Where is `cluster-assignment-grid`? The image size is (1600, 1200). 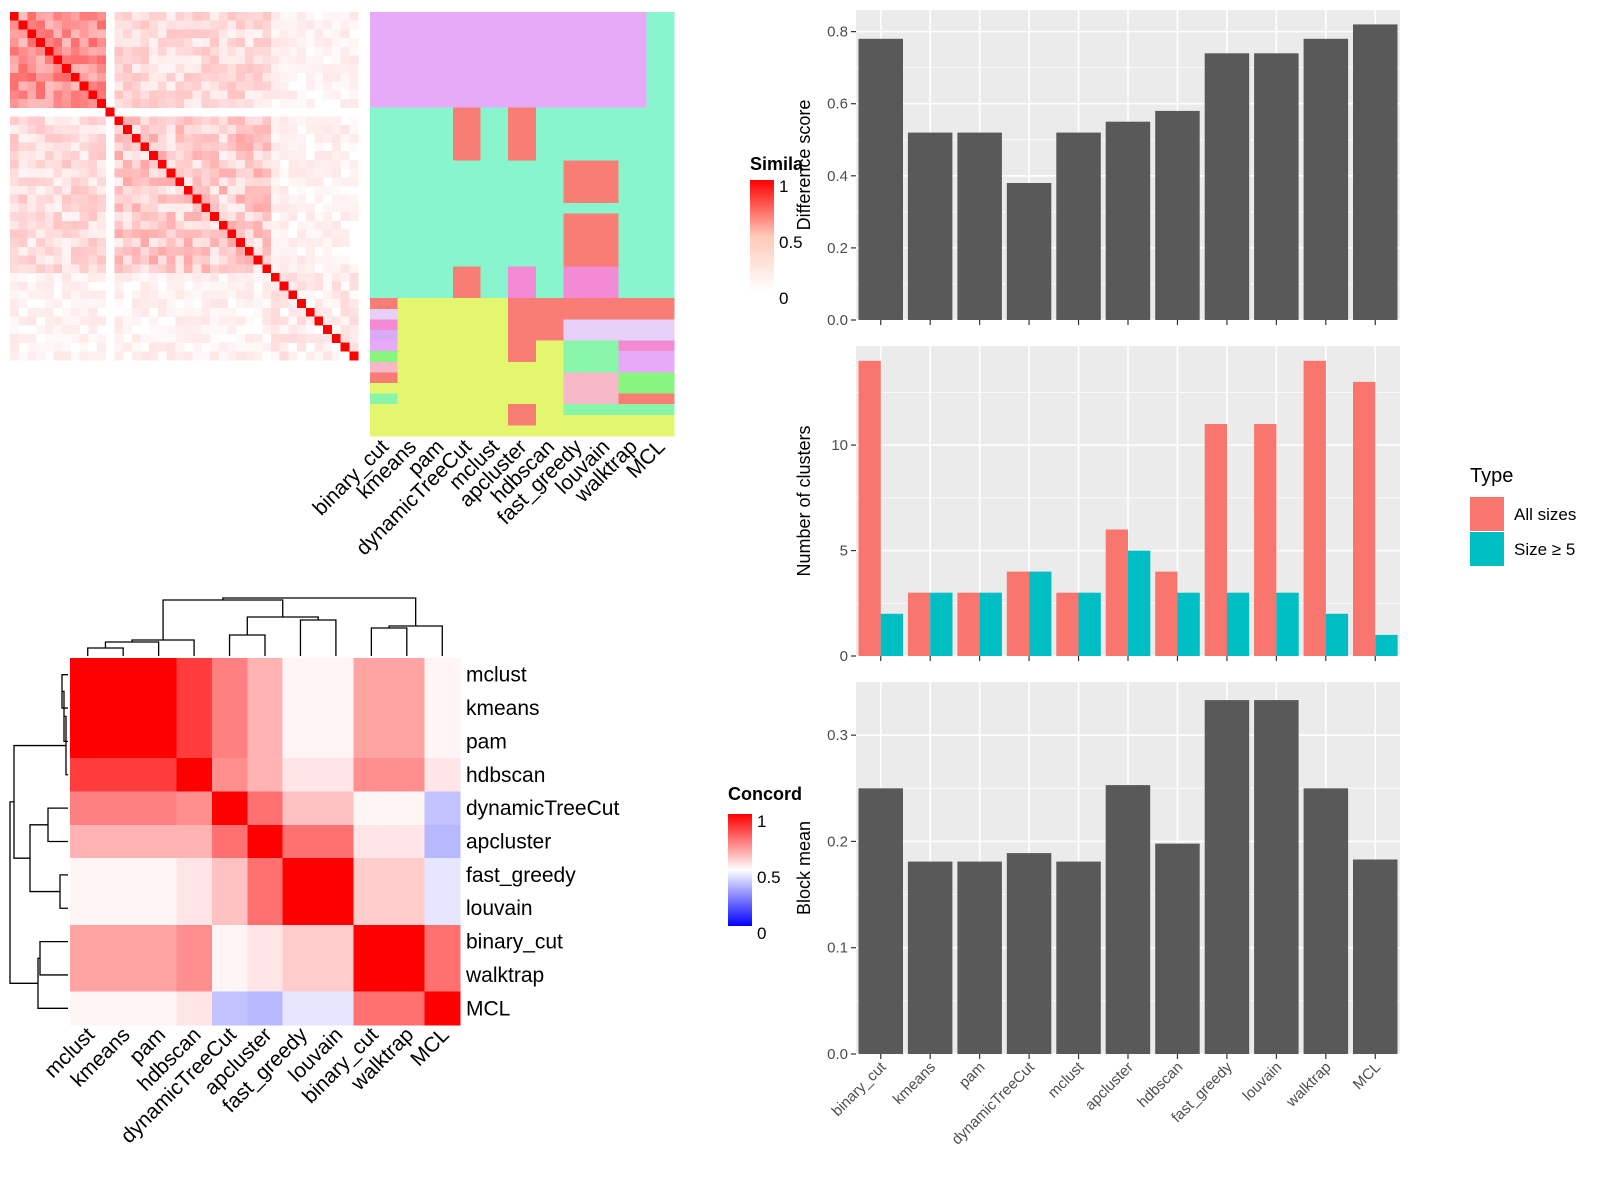 cluster-assignment-grid is located at coordinates (522, 224).